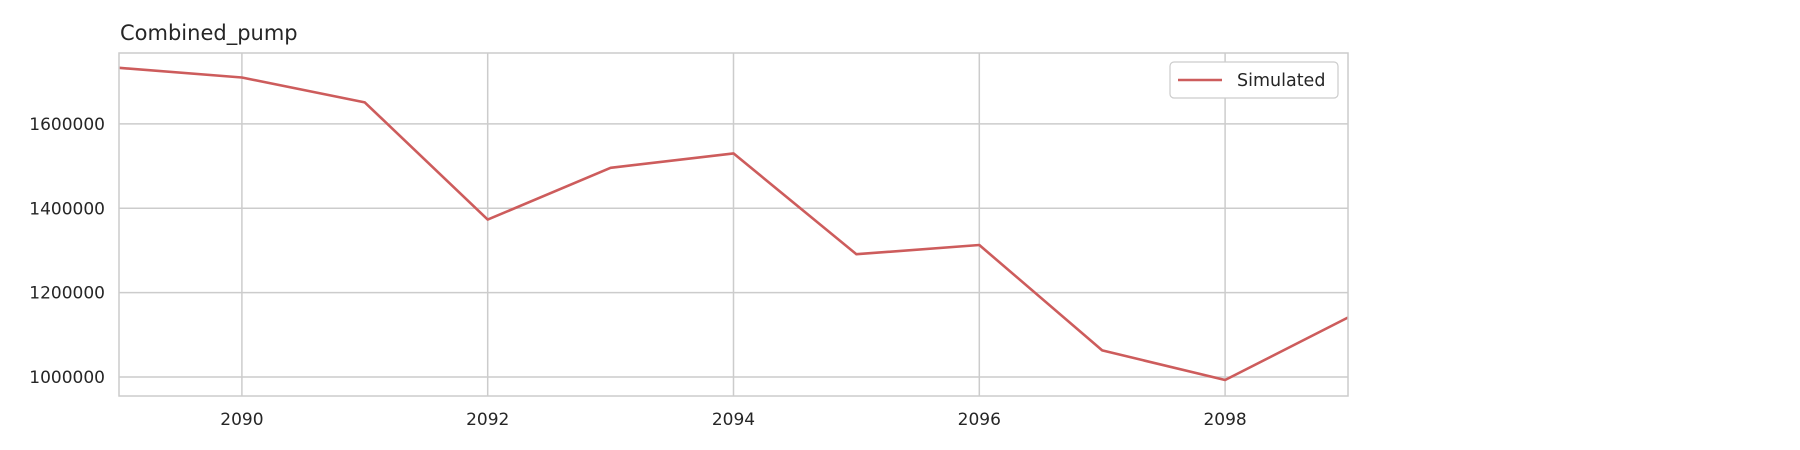 Image resolution: width=1800 pixels, height=450 pixels. Describe the element at coordinates (241, 420) in the screenshot. I see `x-tick-label: 2090` at that location.